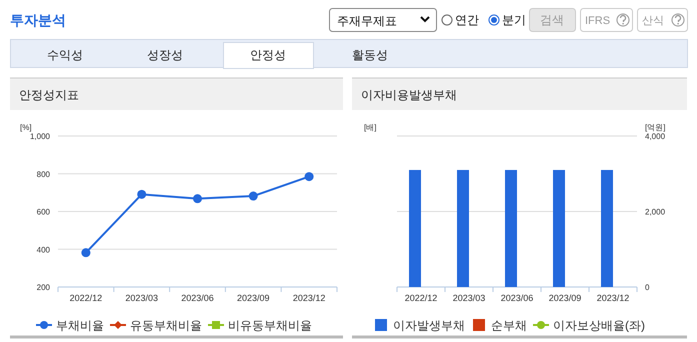 This screenshot has height=342, width=697. What do you see at coordinates (38, 20) in the screenshot?
I see `text: 투자분석` at bounding box center [38, 20].